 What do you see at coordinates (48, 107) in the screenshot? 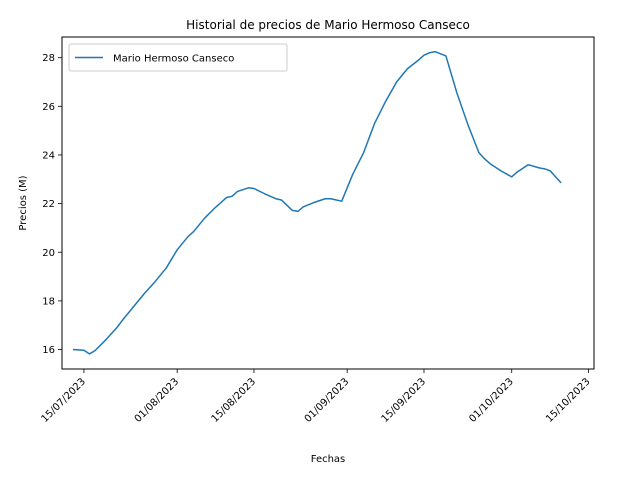
I see `y-tick-label: 26` at bounding box center [48, 107].